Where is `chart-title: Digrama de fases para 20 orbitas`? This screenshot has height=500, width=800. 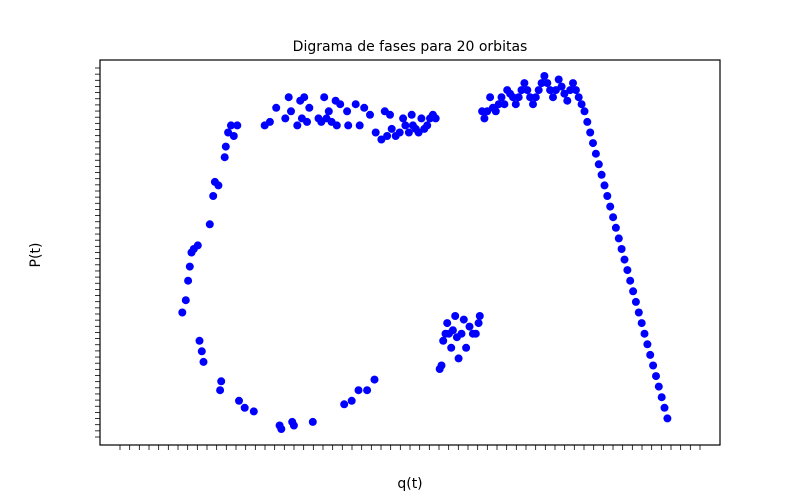
chart-title: Digrama de fases para 20 orbitas is located at coordinates (410, 47).